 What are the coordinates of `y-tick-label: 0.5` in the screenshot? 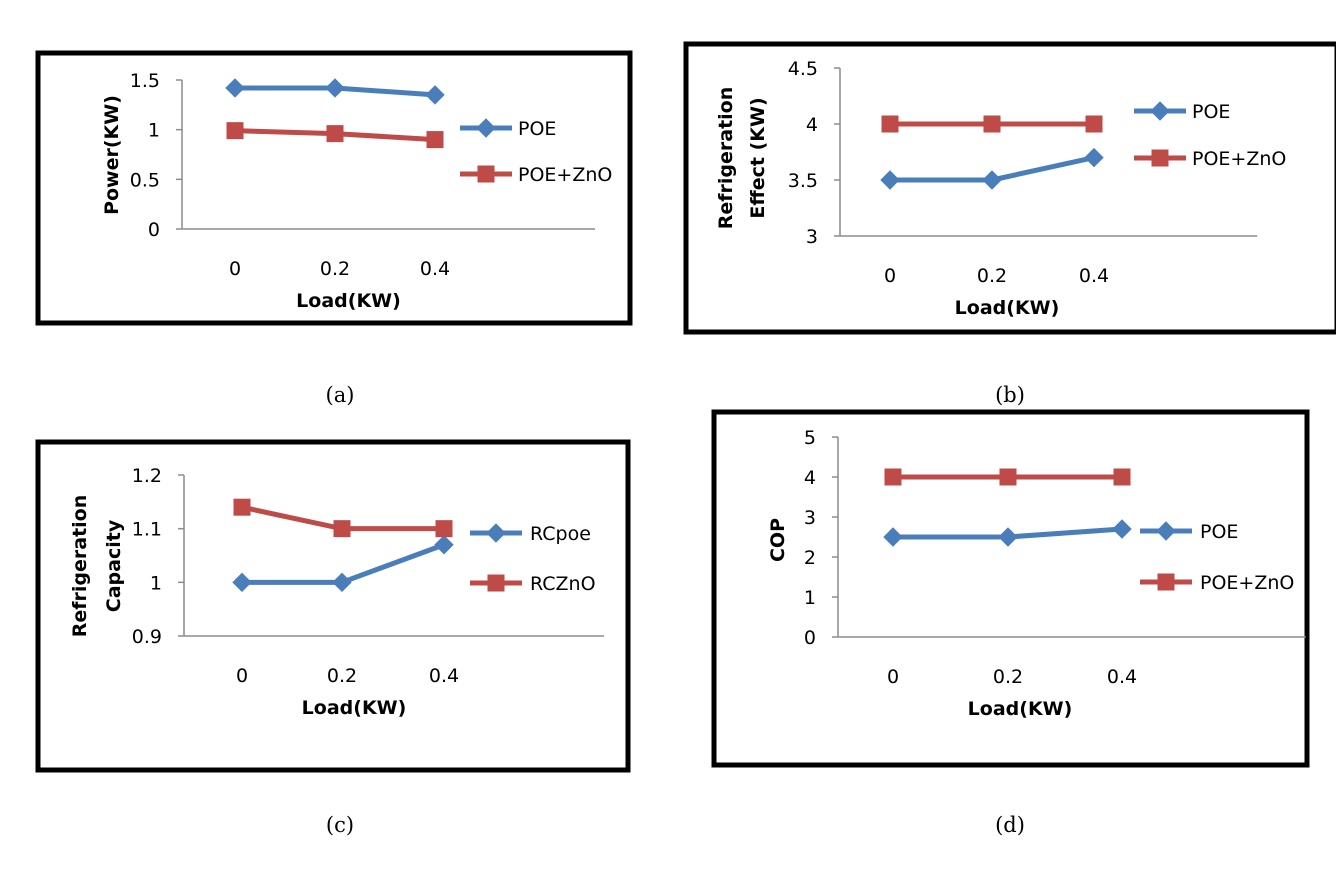 It's located at (145, 180).